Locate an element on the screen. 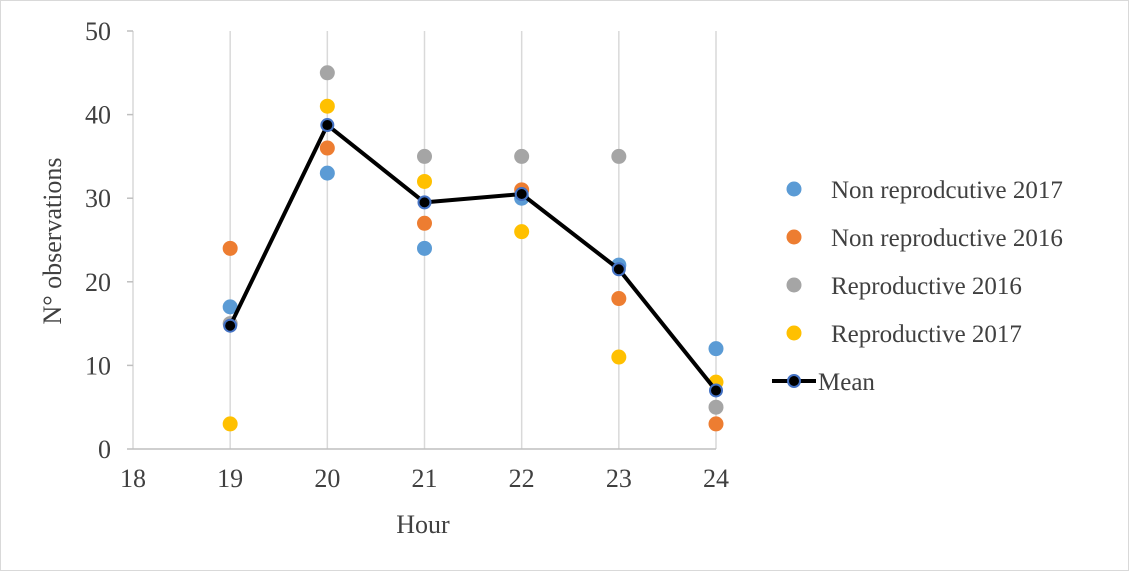 This screenshot has width=1129, height=572. point-series0-x21 is located at coordinates (424, 248).